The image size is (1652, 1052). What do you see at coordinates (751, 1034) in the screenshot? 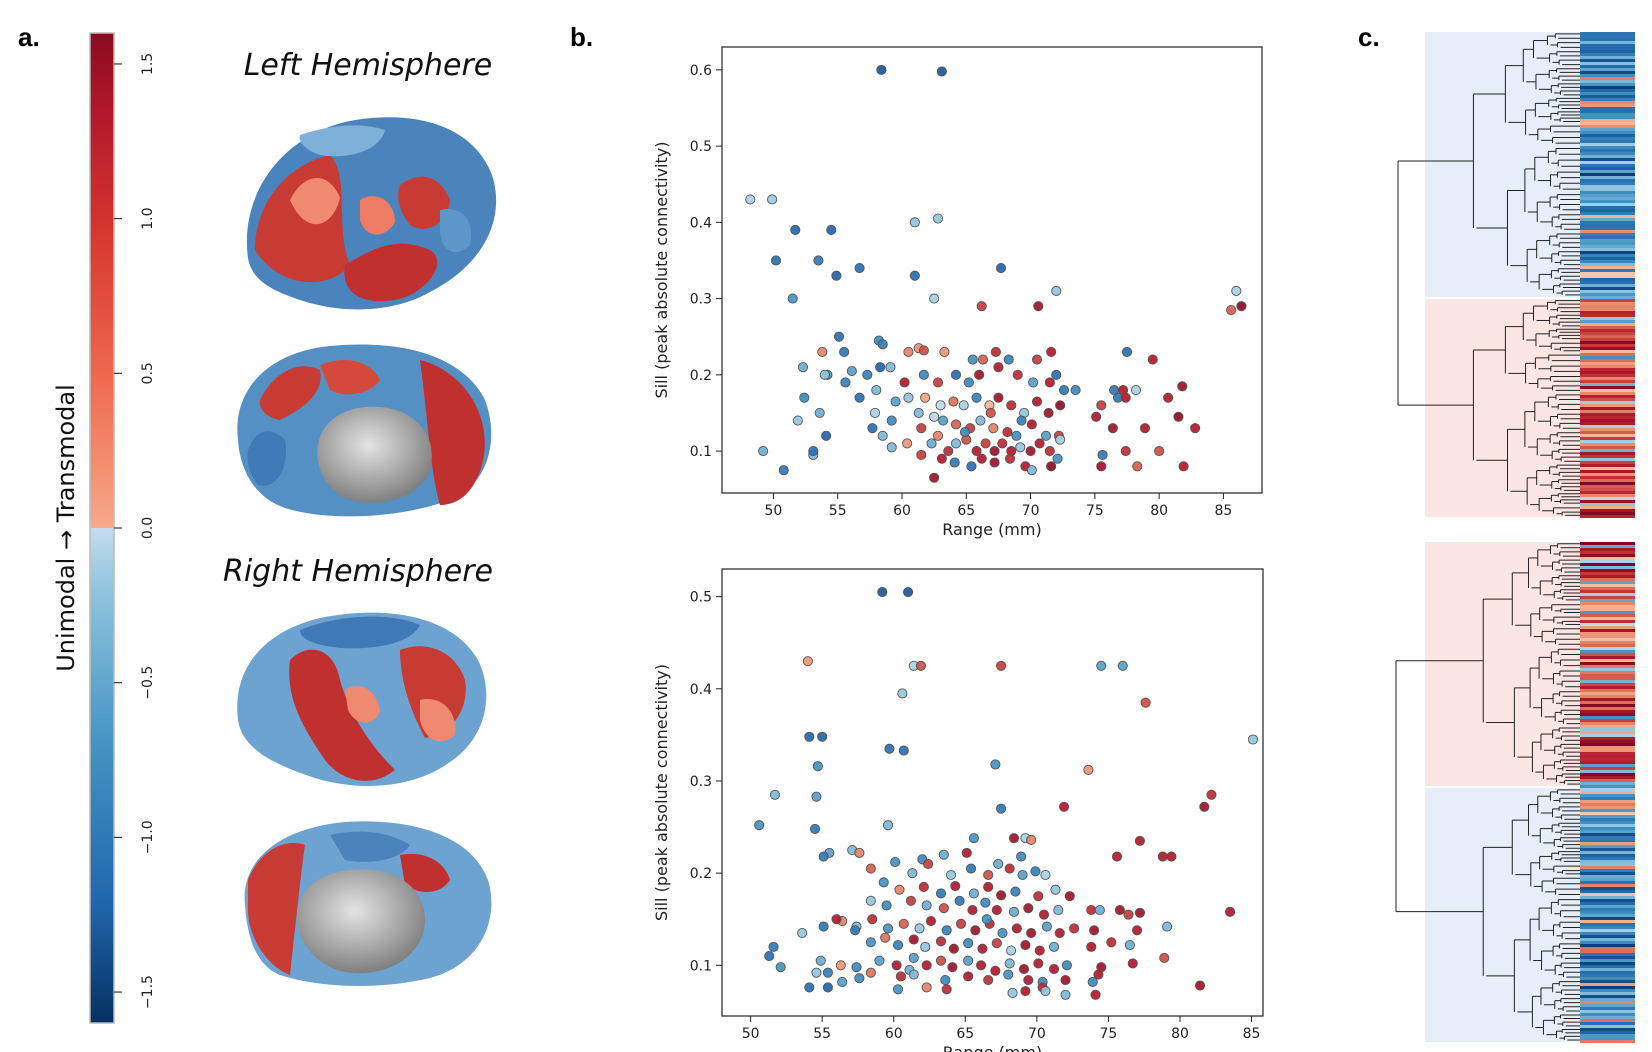
I see `x-tick-label: 50` at bounding box center [751, 1034].